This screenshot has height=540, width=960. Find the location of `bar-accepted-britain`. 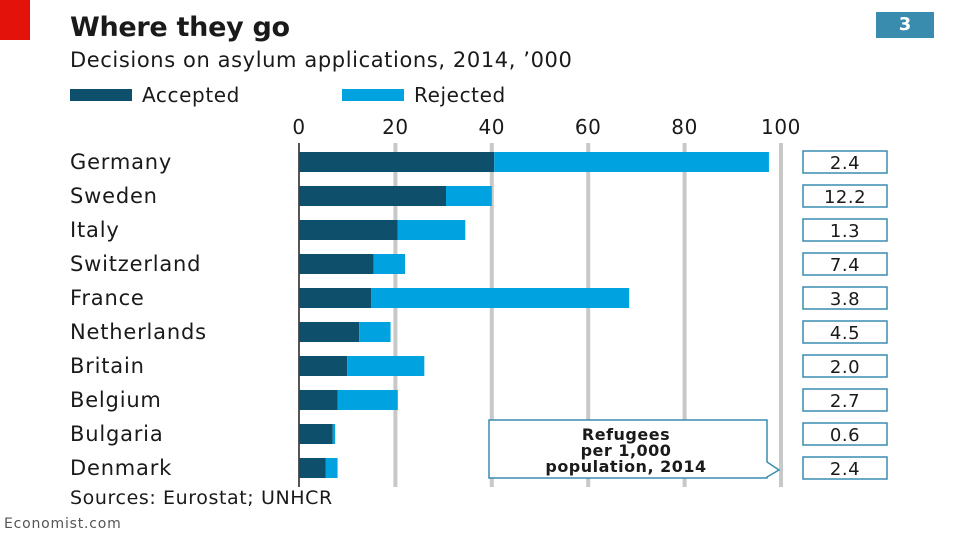

bar-accepted-britain is located at coordinates (323, 366).